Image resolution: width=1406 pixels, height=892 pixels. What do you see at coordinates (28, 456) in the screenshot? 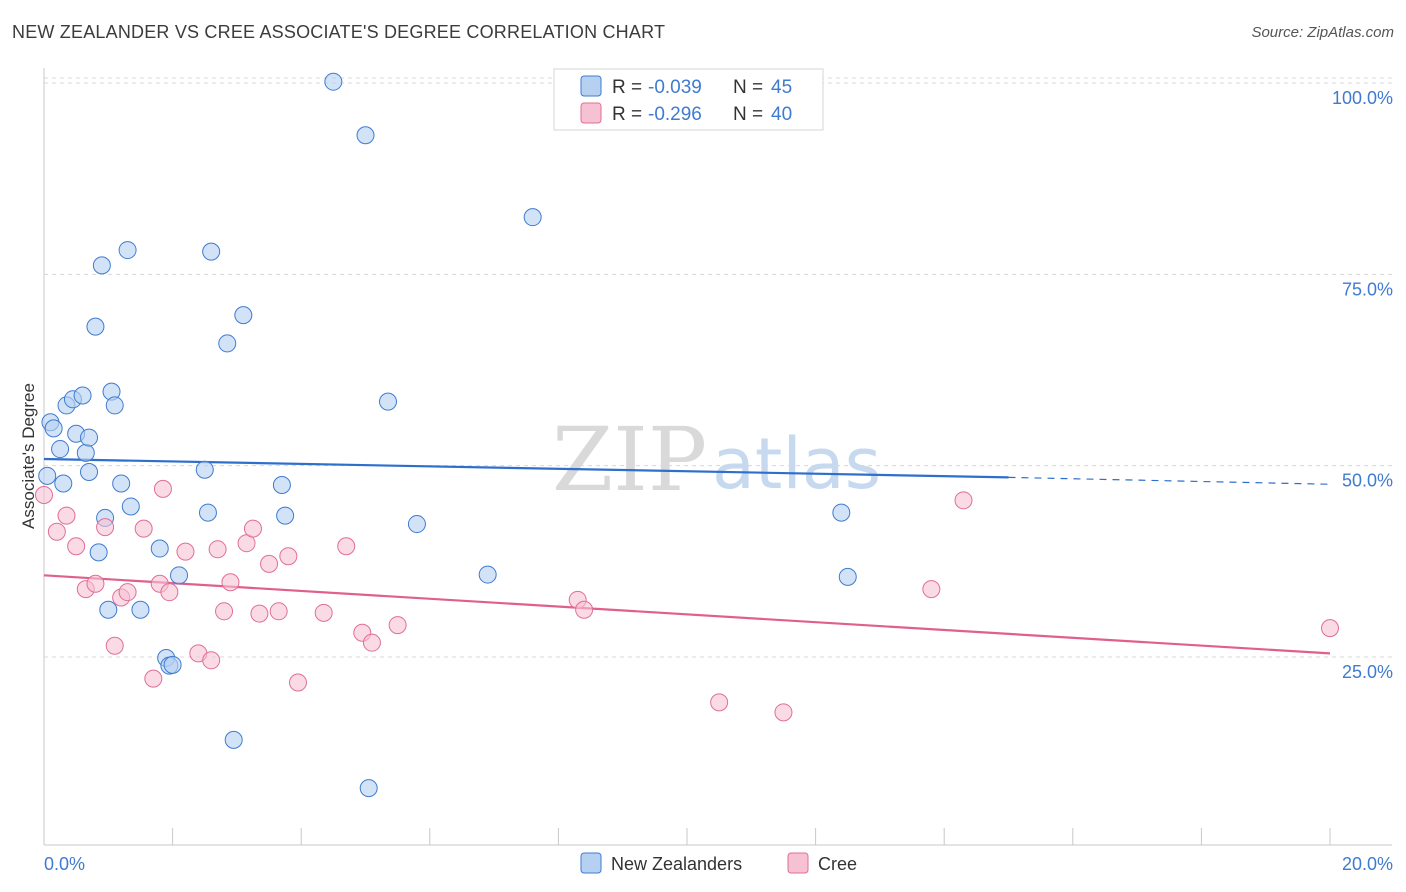
I see `y-axis-label: Associate's Degree` at bounding box center [28, 456].